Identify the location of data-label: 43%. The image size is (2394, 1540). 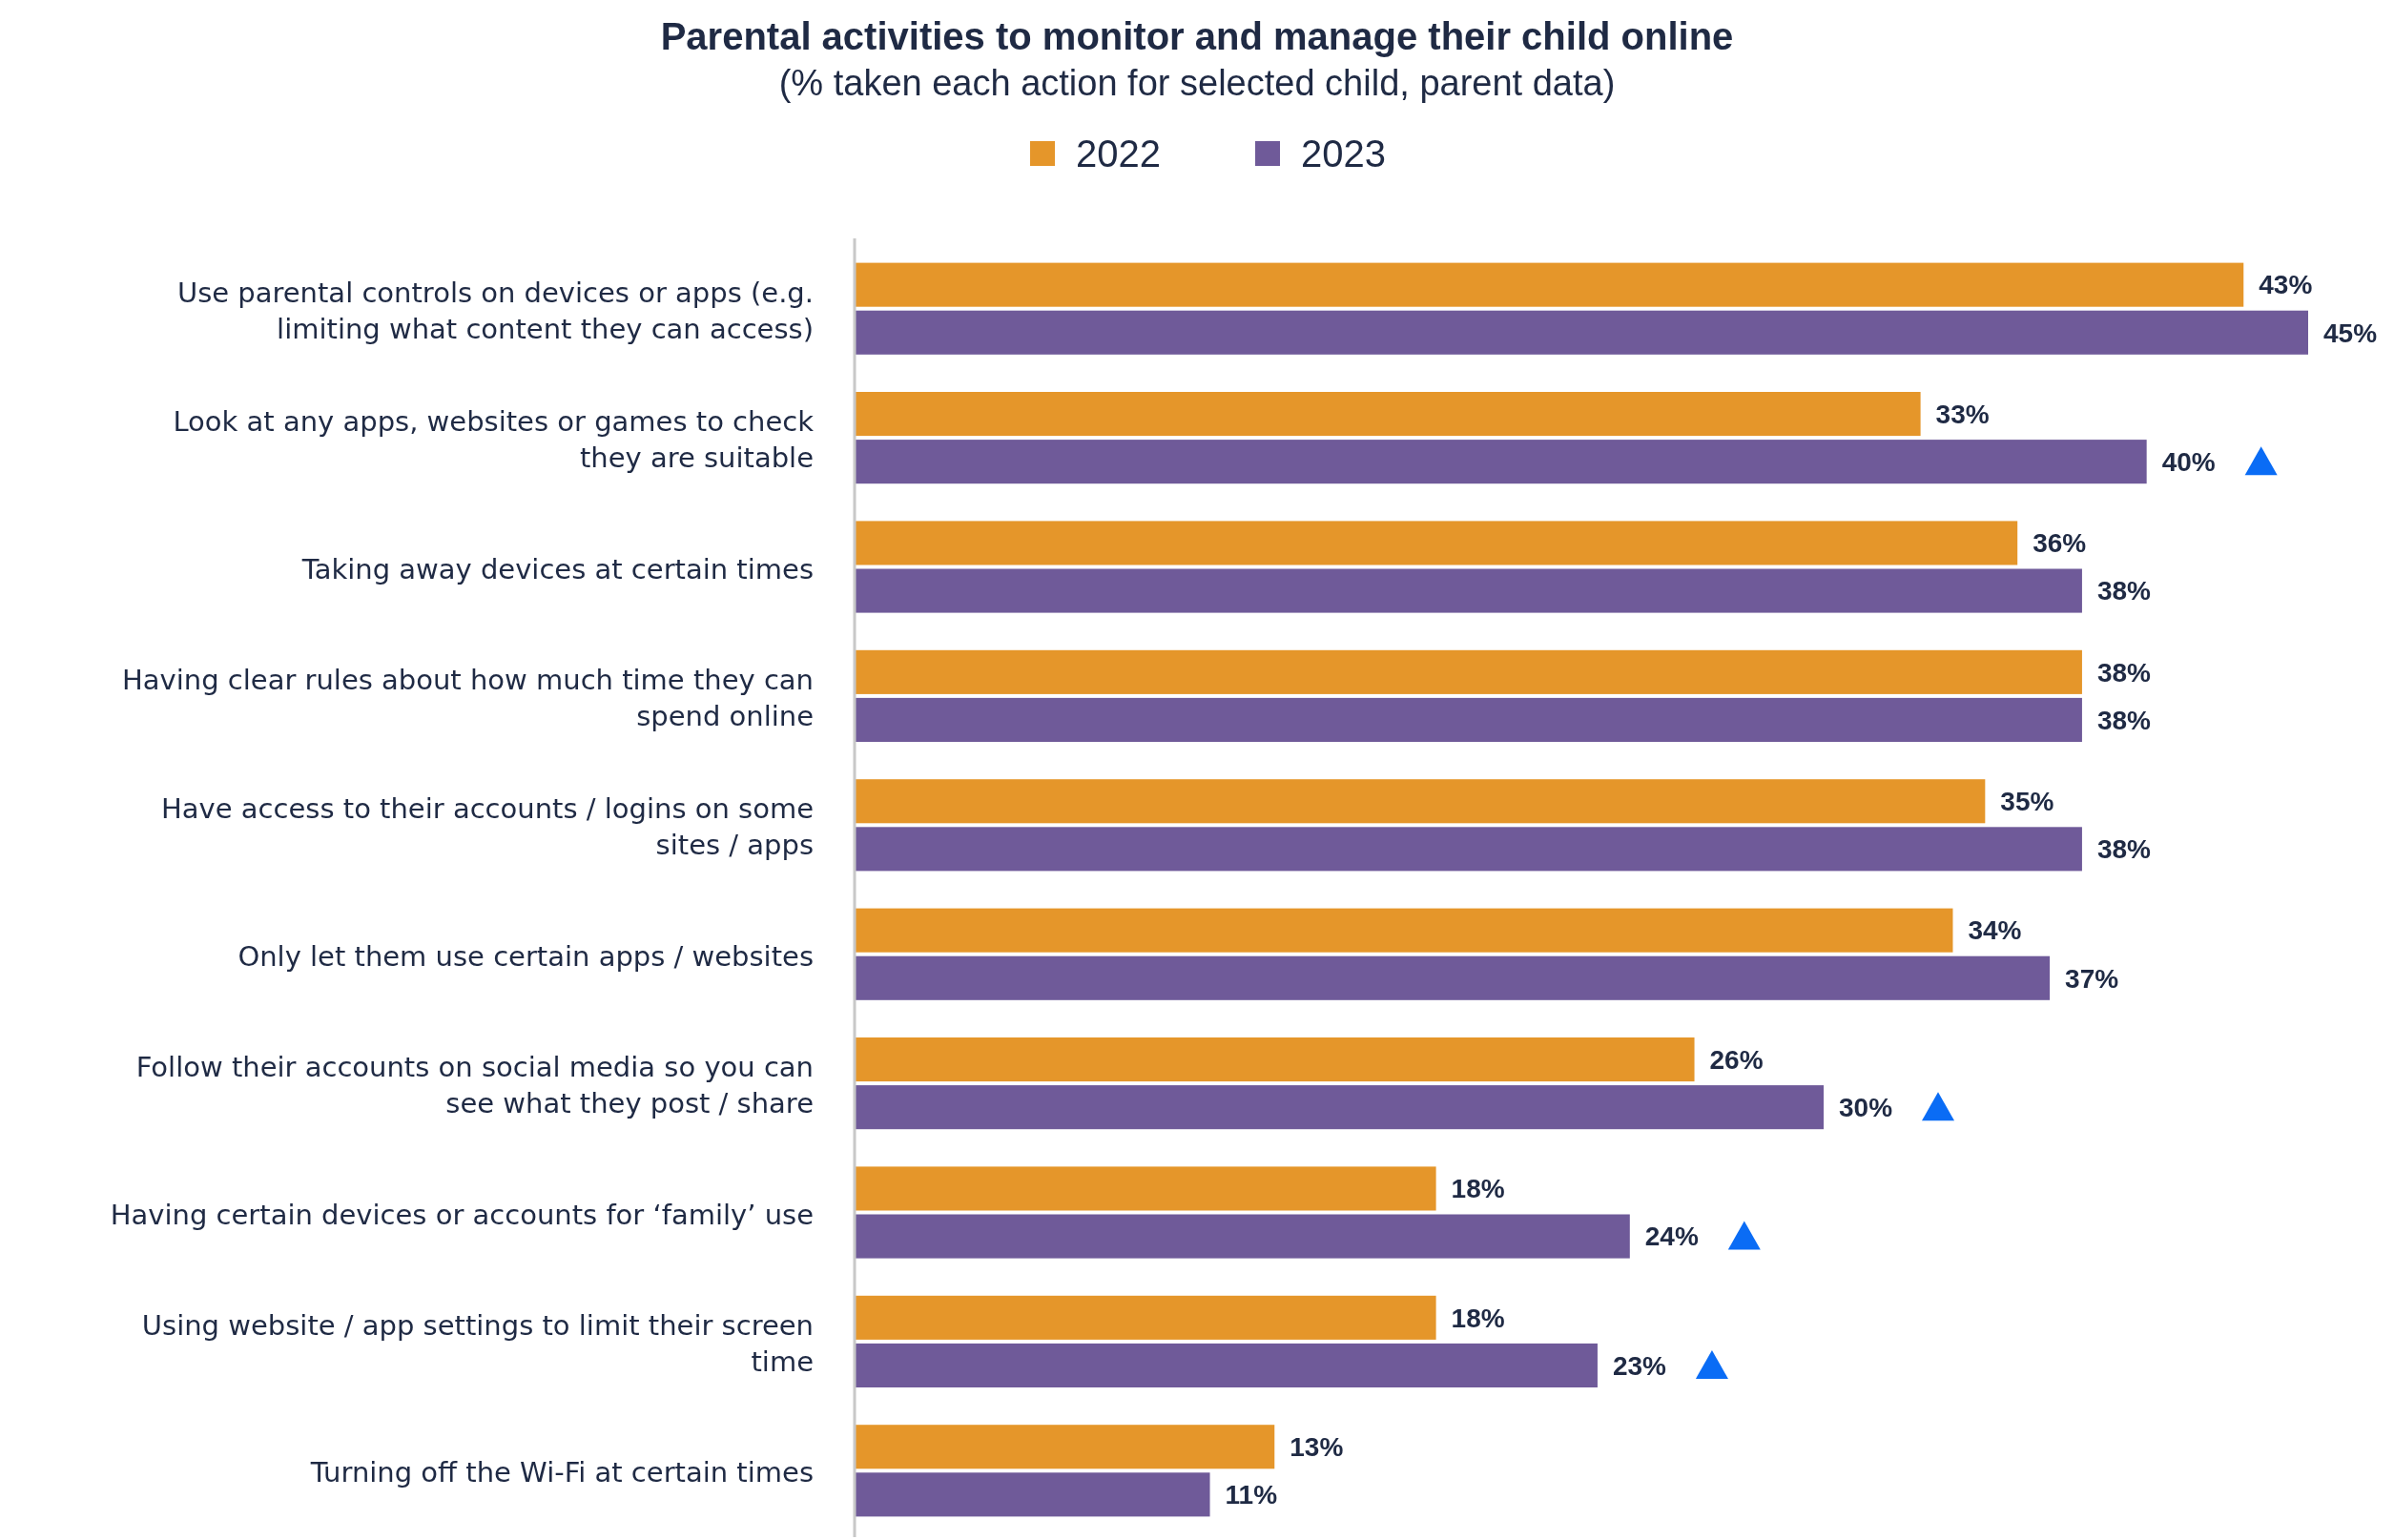
(2286, 285).